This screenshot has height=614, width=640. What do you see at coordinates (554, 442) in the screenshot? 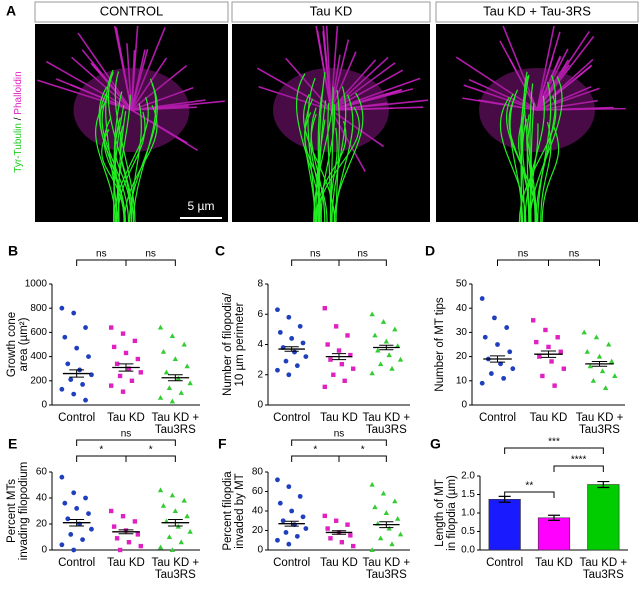
I see `significance-label: ***` at bounding box center [554, 442].